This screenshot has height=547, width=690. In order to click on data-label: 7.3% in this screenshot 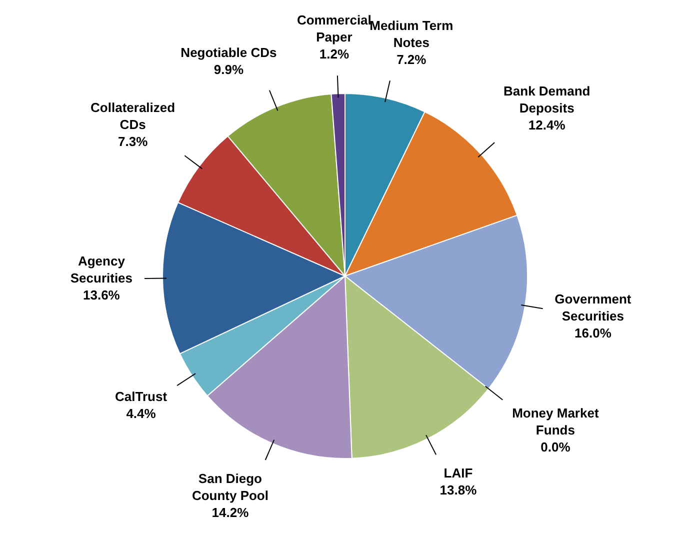, I will do `click(133, 142)`.